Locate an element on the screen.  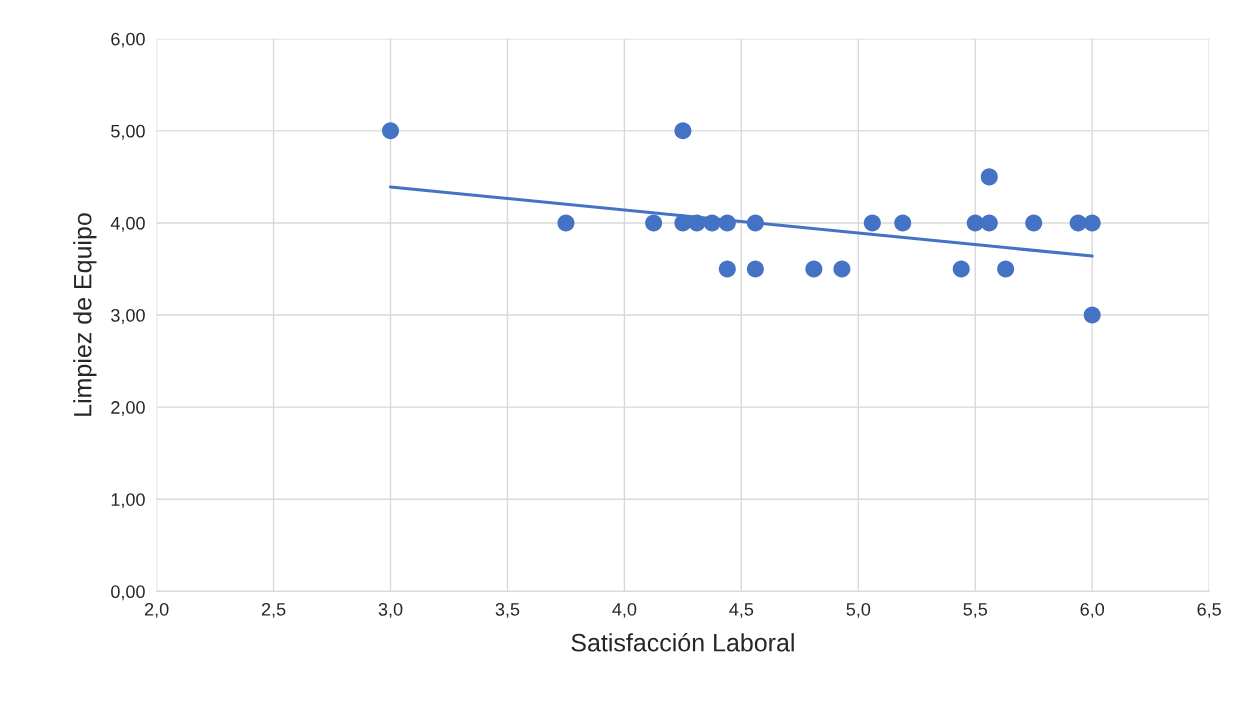
x-axis-title: Satisfacción Laboral is located at coordinates (682, 642).